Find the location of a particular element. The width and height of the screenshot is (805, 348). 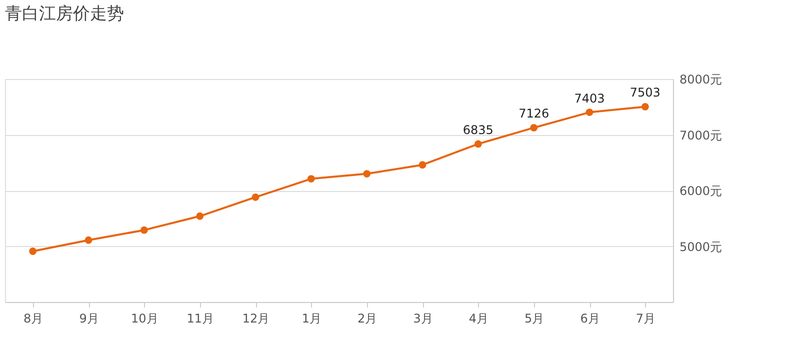

x-tick-label: 11月 is located at coordinates (200, 319).